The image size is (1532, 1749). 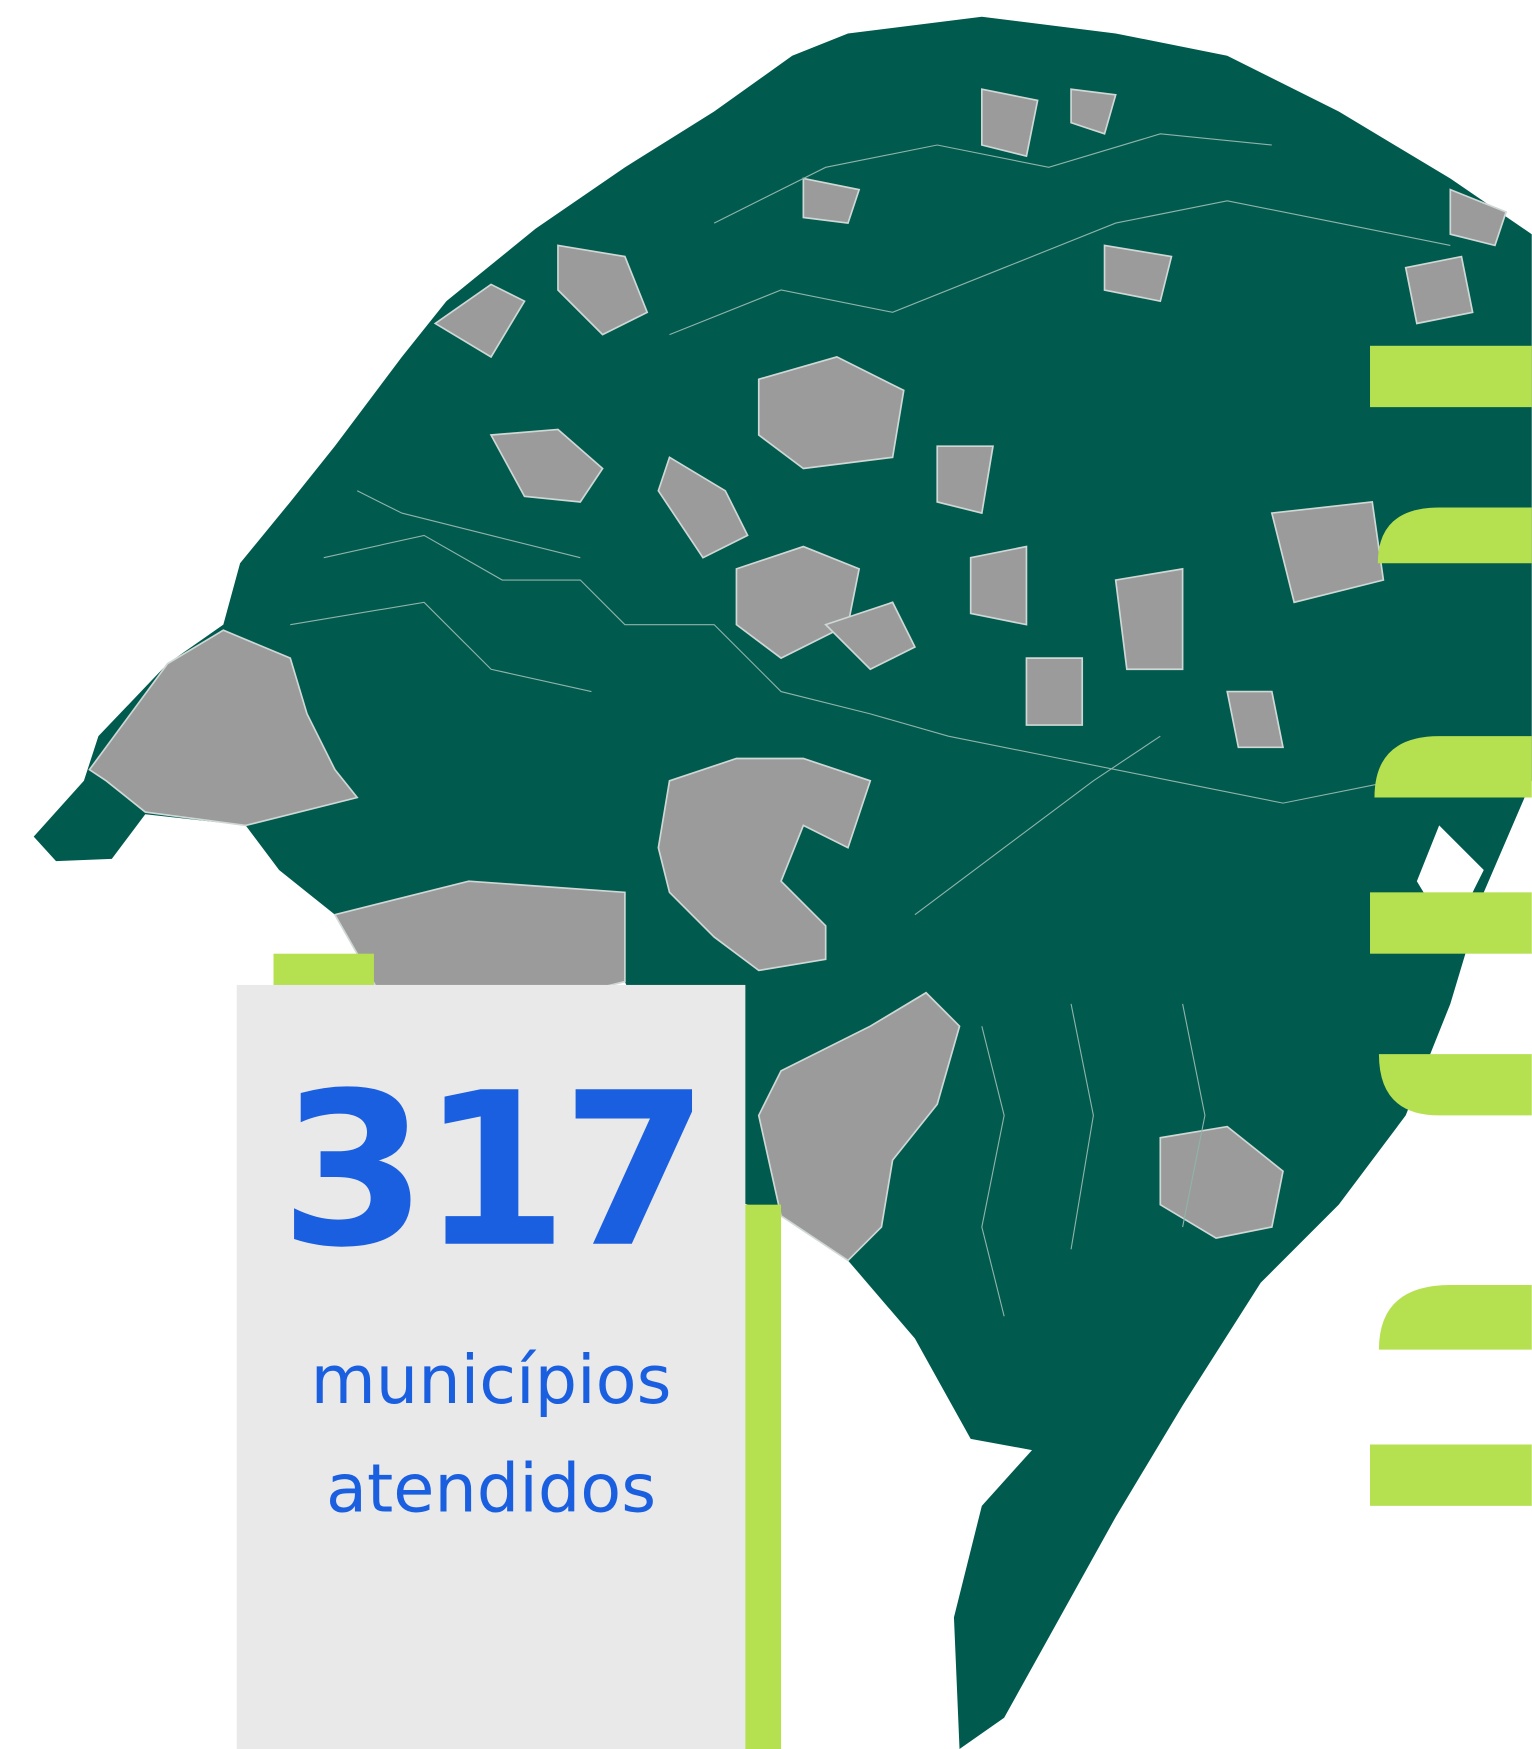 What do you see at coordinates (491, 1488) in the screenshot?
I see `stat-label: atendidos` at bounding box center [491, 1488].